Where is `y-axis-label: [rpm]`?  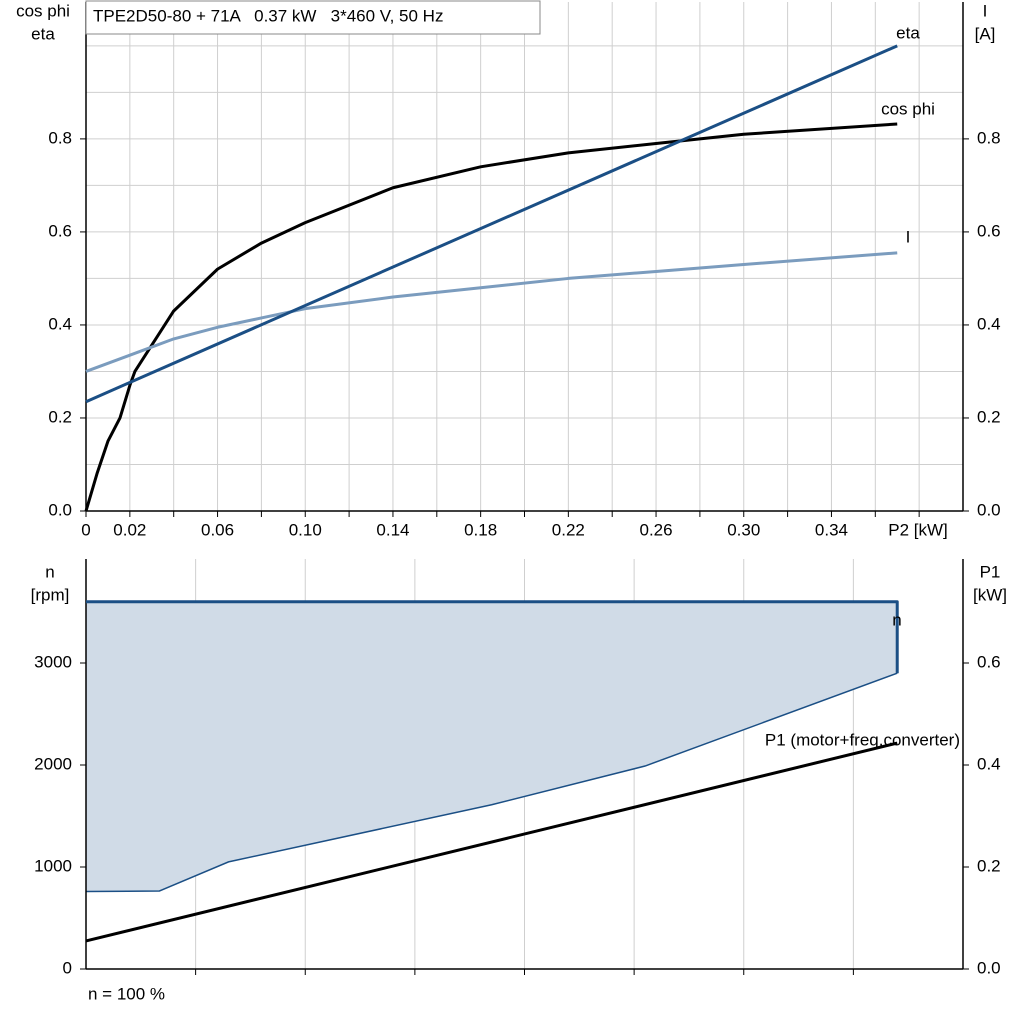 y-axis-label: [rpm] is located at coordinates (50, 594).